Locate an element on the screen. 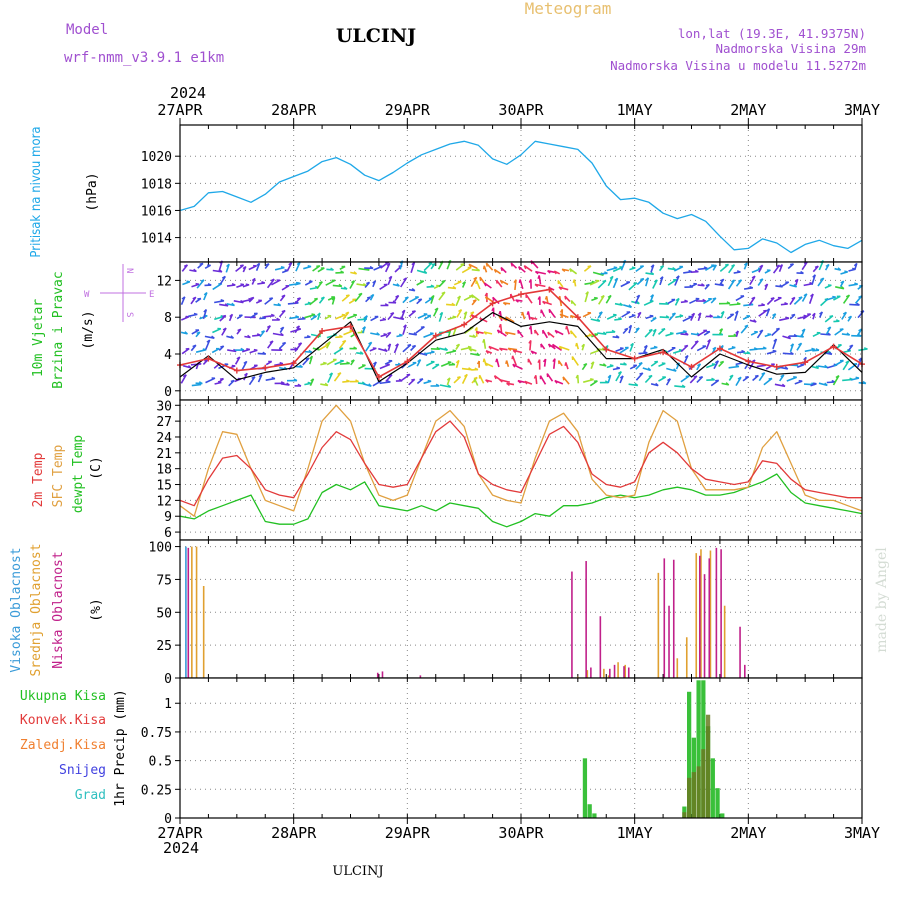 The width and height of the screenshot is (900, 900). cloud-ytick-label: 25 is located at coordinates (164, 646).